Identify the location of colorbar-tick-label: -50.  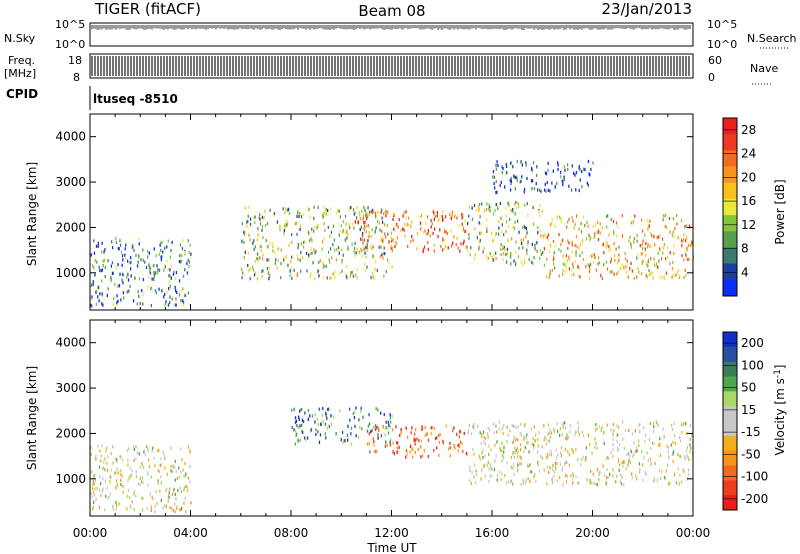
(751, 454).